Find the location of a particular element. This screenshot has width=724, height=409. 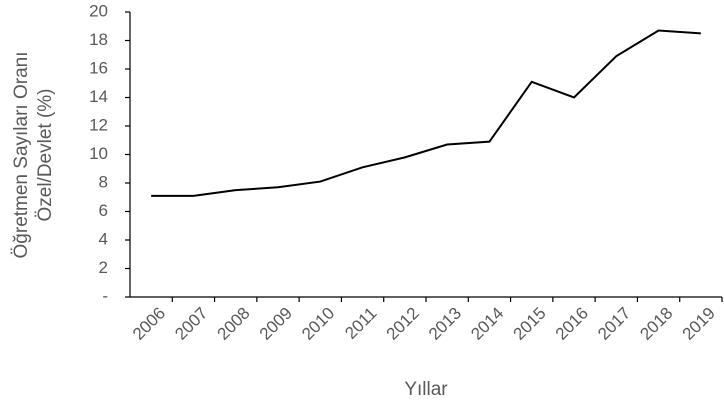

y-tick-label: 10 is located at coordinates (98, 153).